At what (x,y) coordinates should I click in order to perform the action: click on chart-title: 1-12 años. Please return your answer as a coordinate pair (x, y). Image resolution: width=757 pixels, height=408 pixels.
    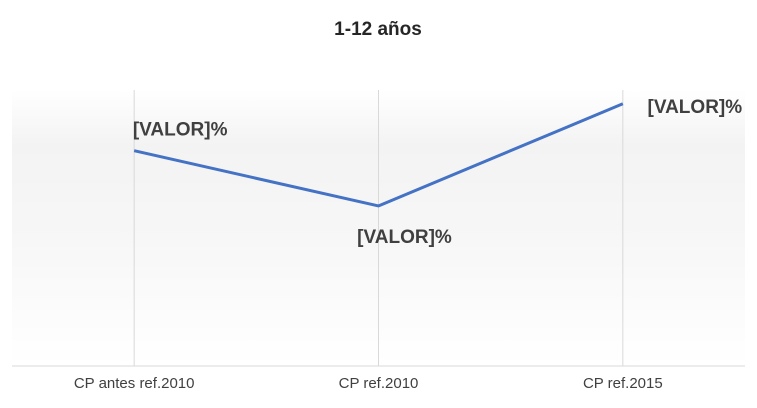
    Looking at the image, I should click on (378, 29).